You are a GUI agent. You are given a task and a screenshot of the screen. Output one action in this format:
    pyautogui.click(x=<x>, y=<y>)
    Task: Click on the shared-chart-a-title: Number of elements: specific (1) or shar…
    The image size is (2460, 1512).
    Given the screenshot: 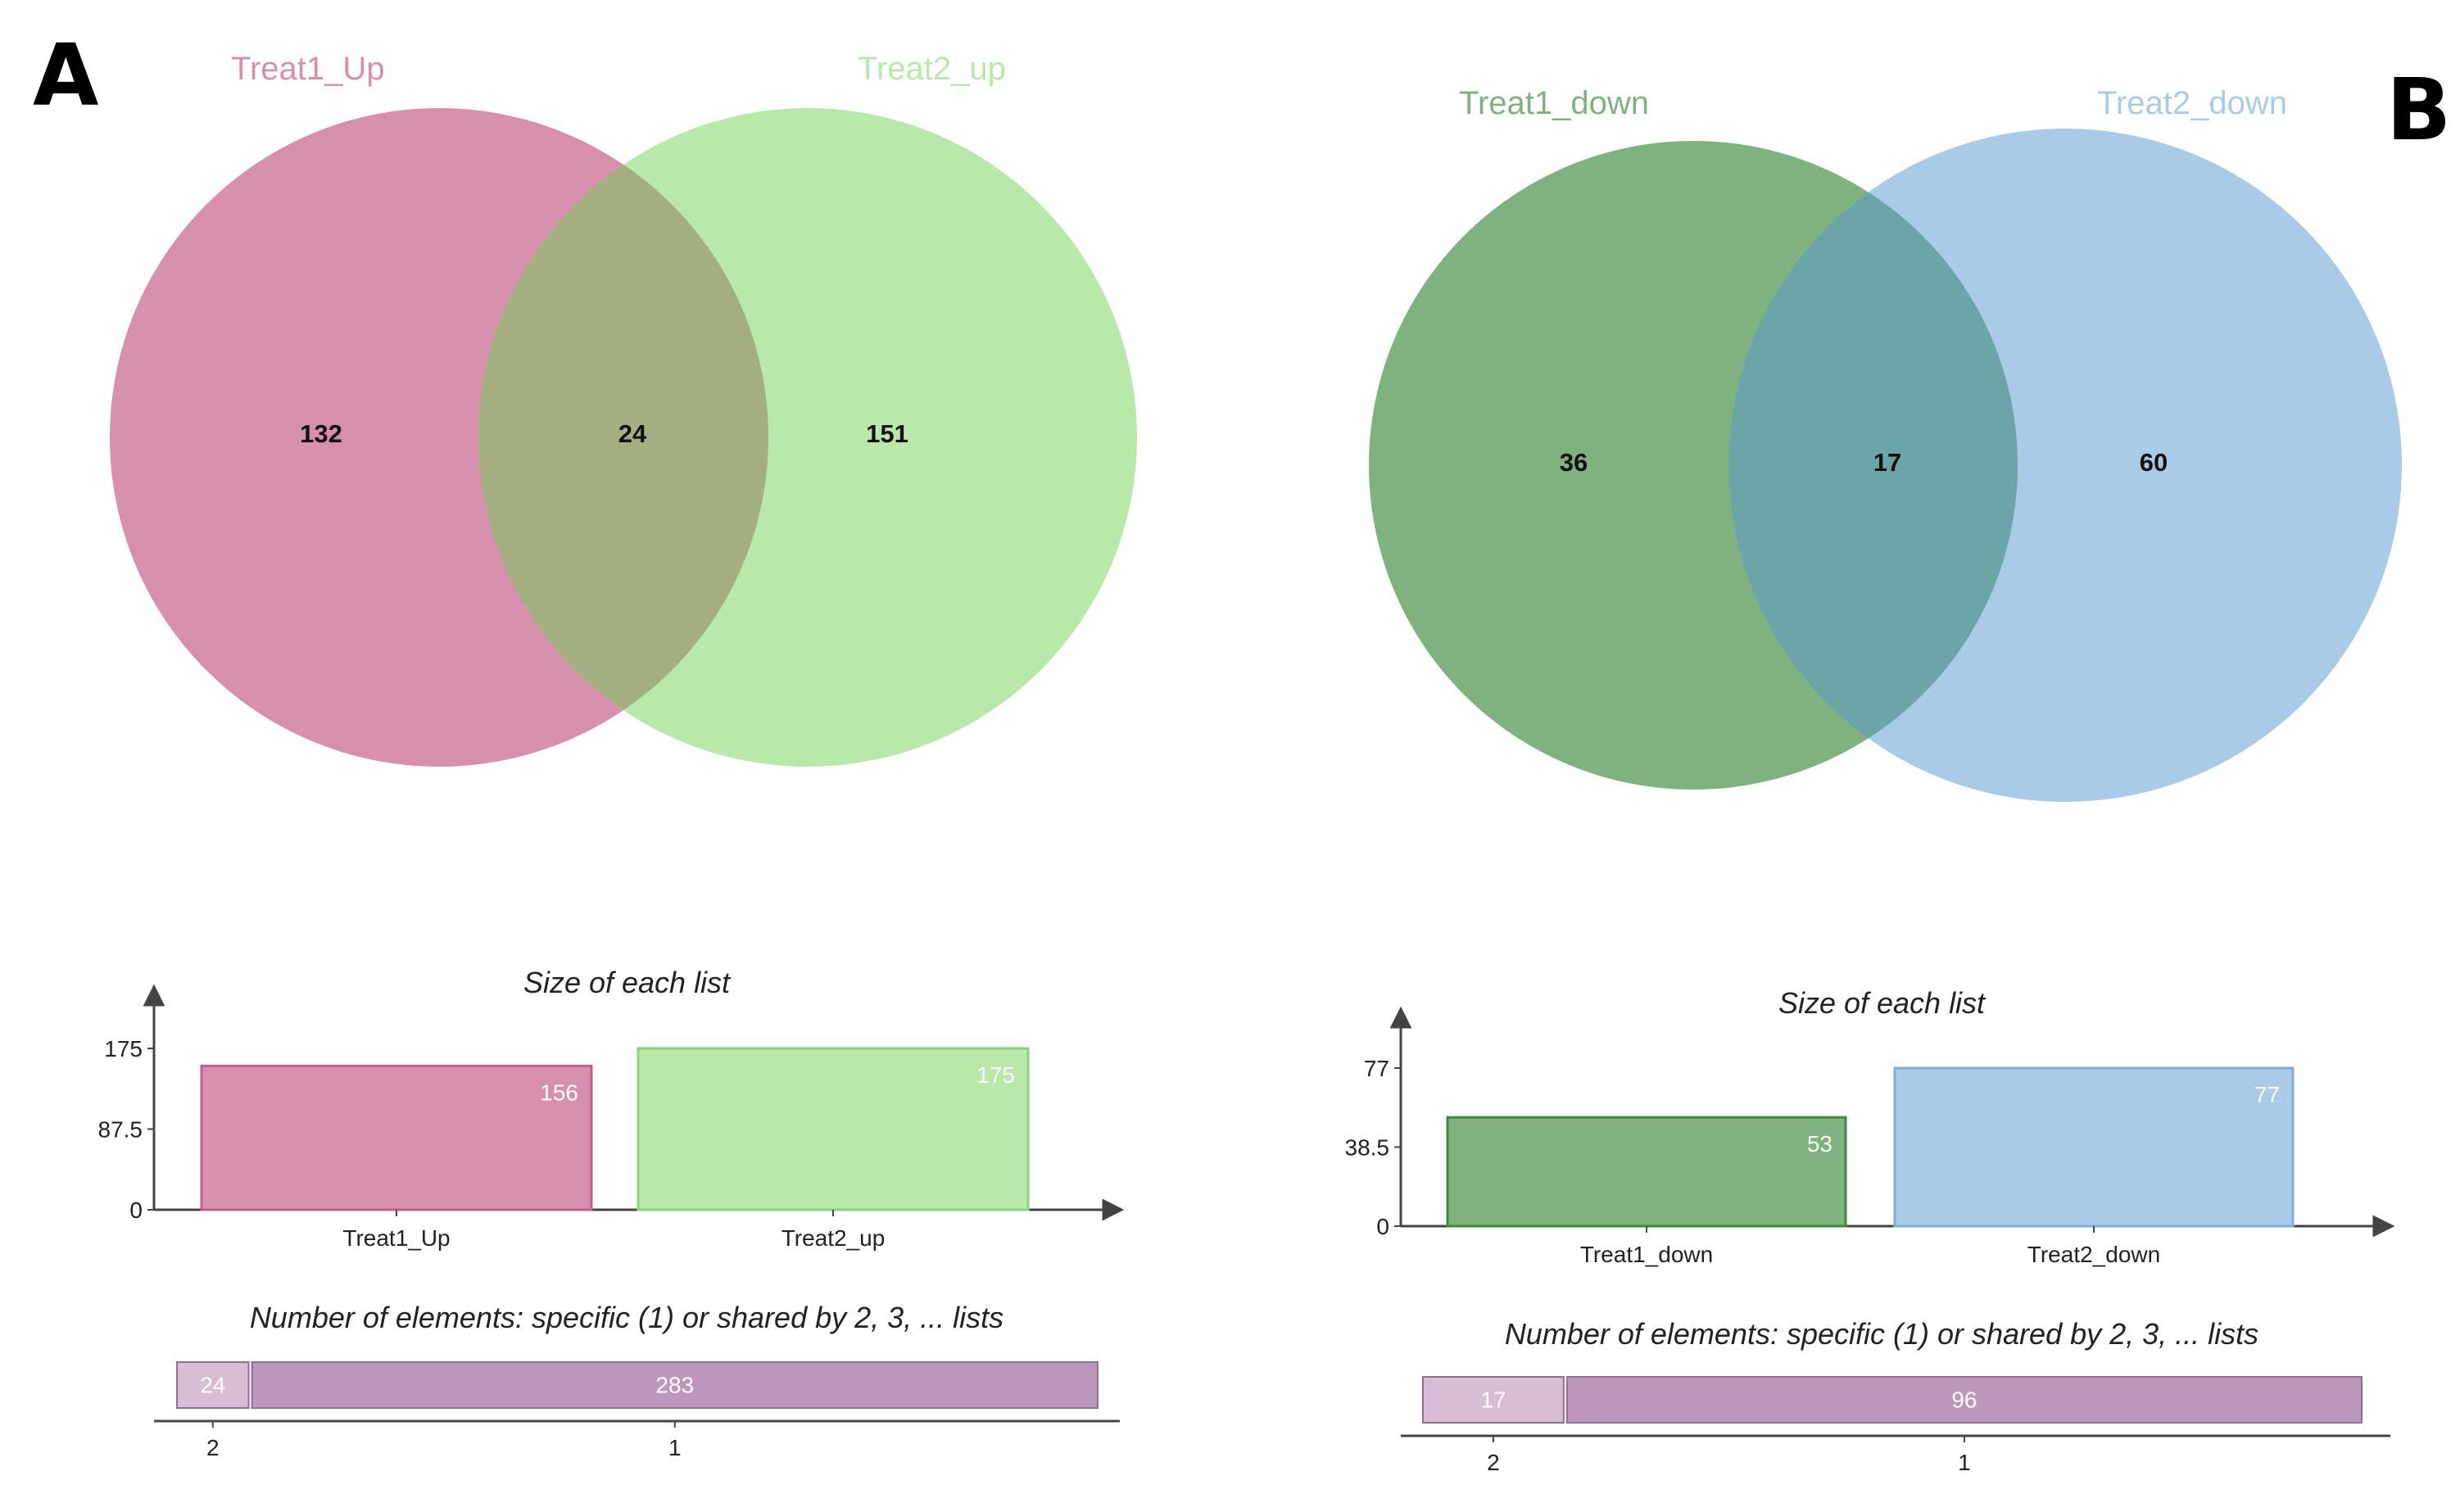 What is the action you would take?
    pyautogui.click(x=626, y=1317)
    